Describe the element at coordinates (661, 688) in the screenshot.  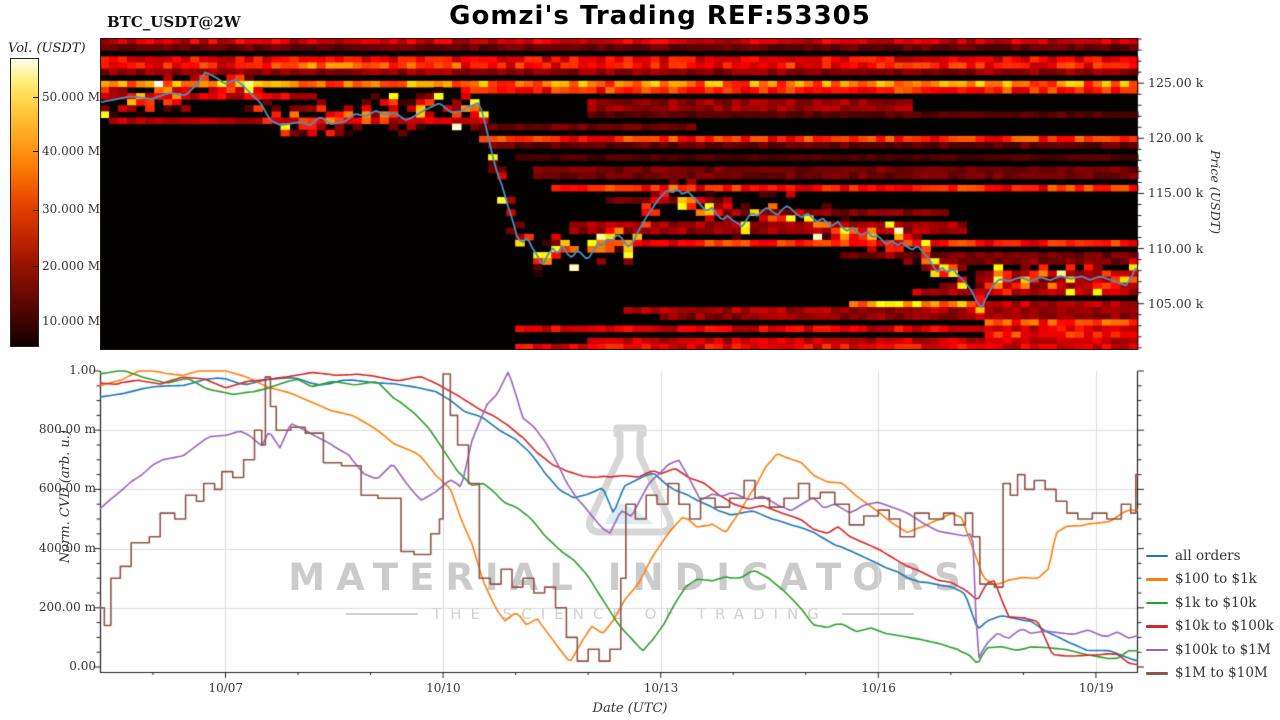
I see `cvd-x-tick-label: 10/13` at that location.